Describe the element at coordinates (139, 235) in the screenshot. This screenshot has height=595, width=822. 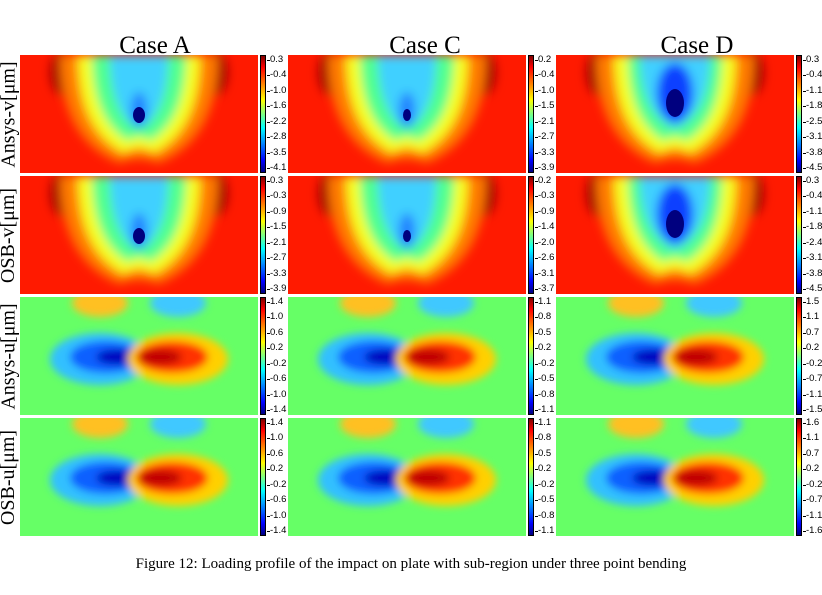
I see `contour-panel-r1-c0` at that location.